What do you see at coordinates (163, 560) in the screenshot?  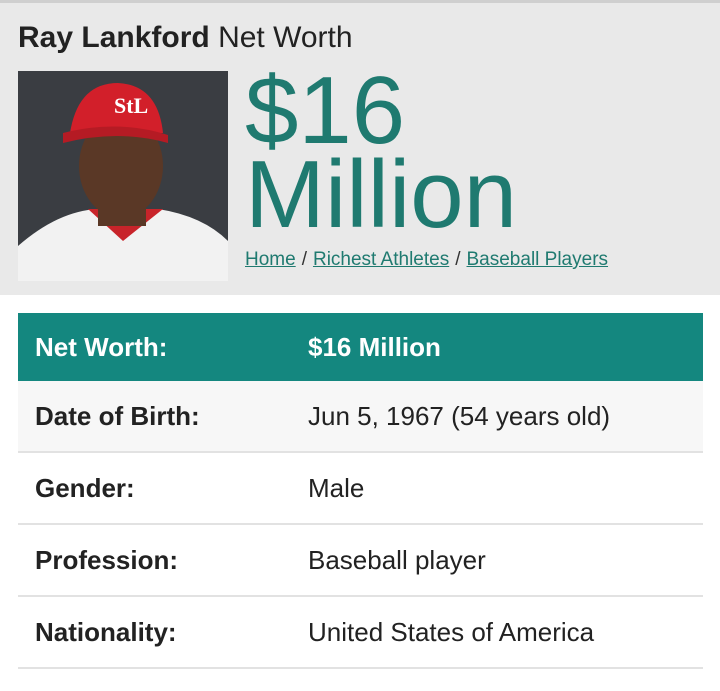 I see `row-label: Profession:` at bounding box center [163, 560].